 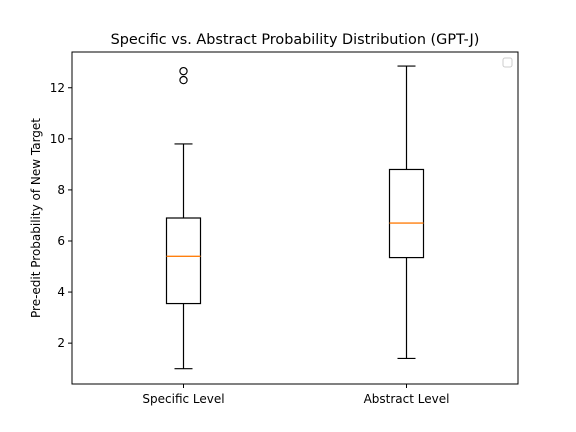 What do you see at coordinates (57, 139) in the screenshot?
I see `y-tick-label: 10` at bounding box center [57, 139].